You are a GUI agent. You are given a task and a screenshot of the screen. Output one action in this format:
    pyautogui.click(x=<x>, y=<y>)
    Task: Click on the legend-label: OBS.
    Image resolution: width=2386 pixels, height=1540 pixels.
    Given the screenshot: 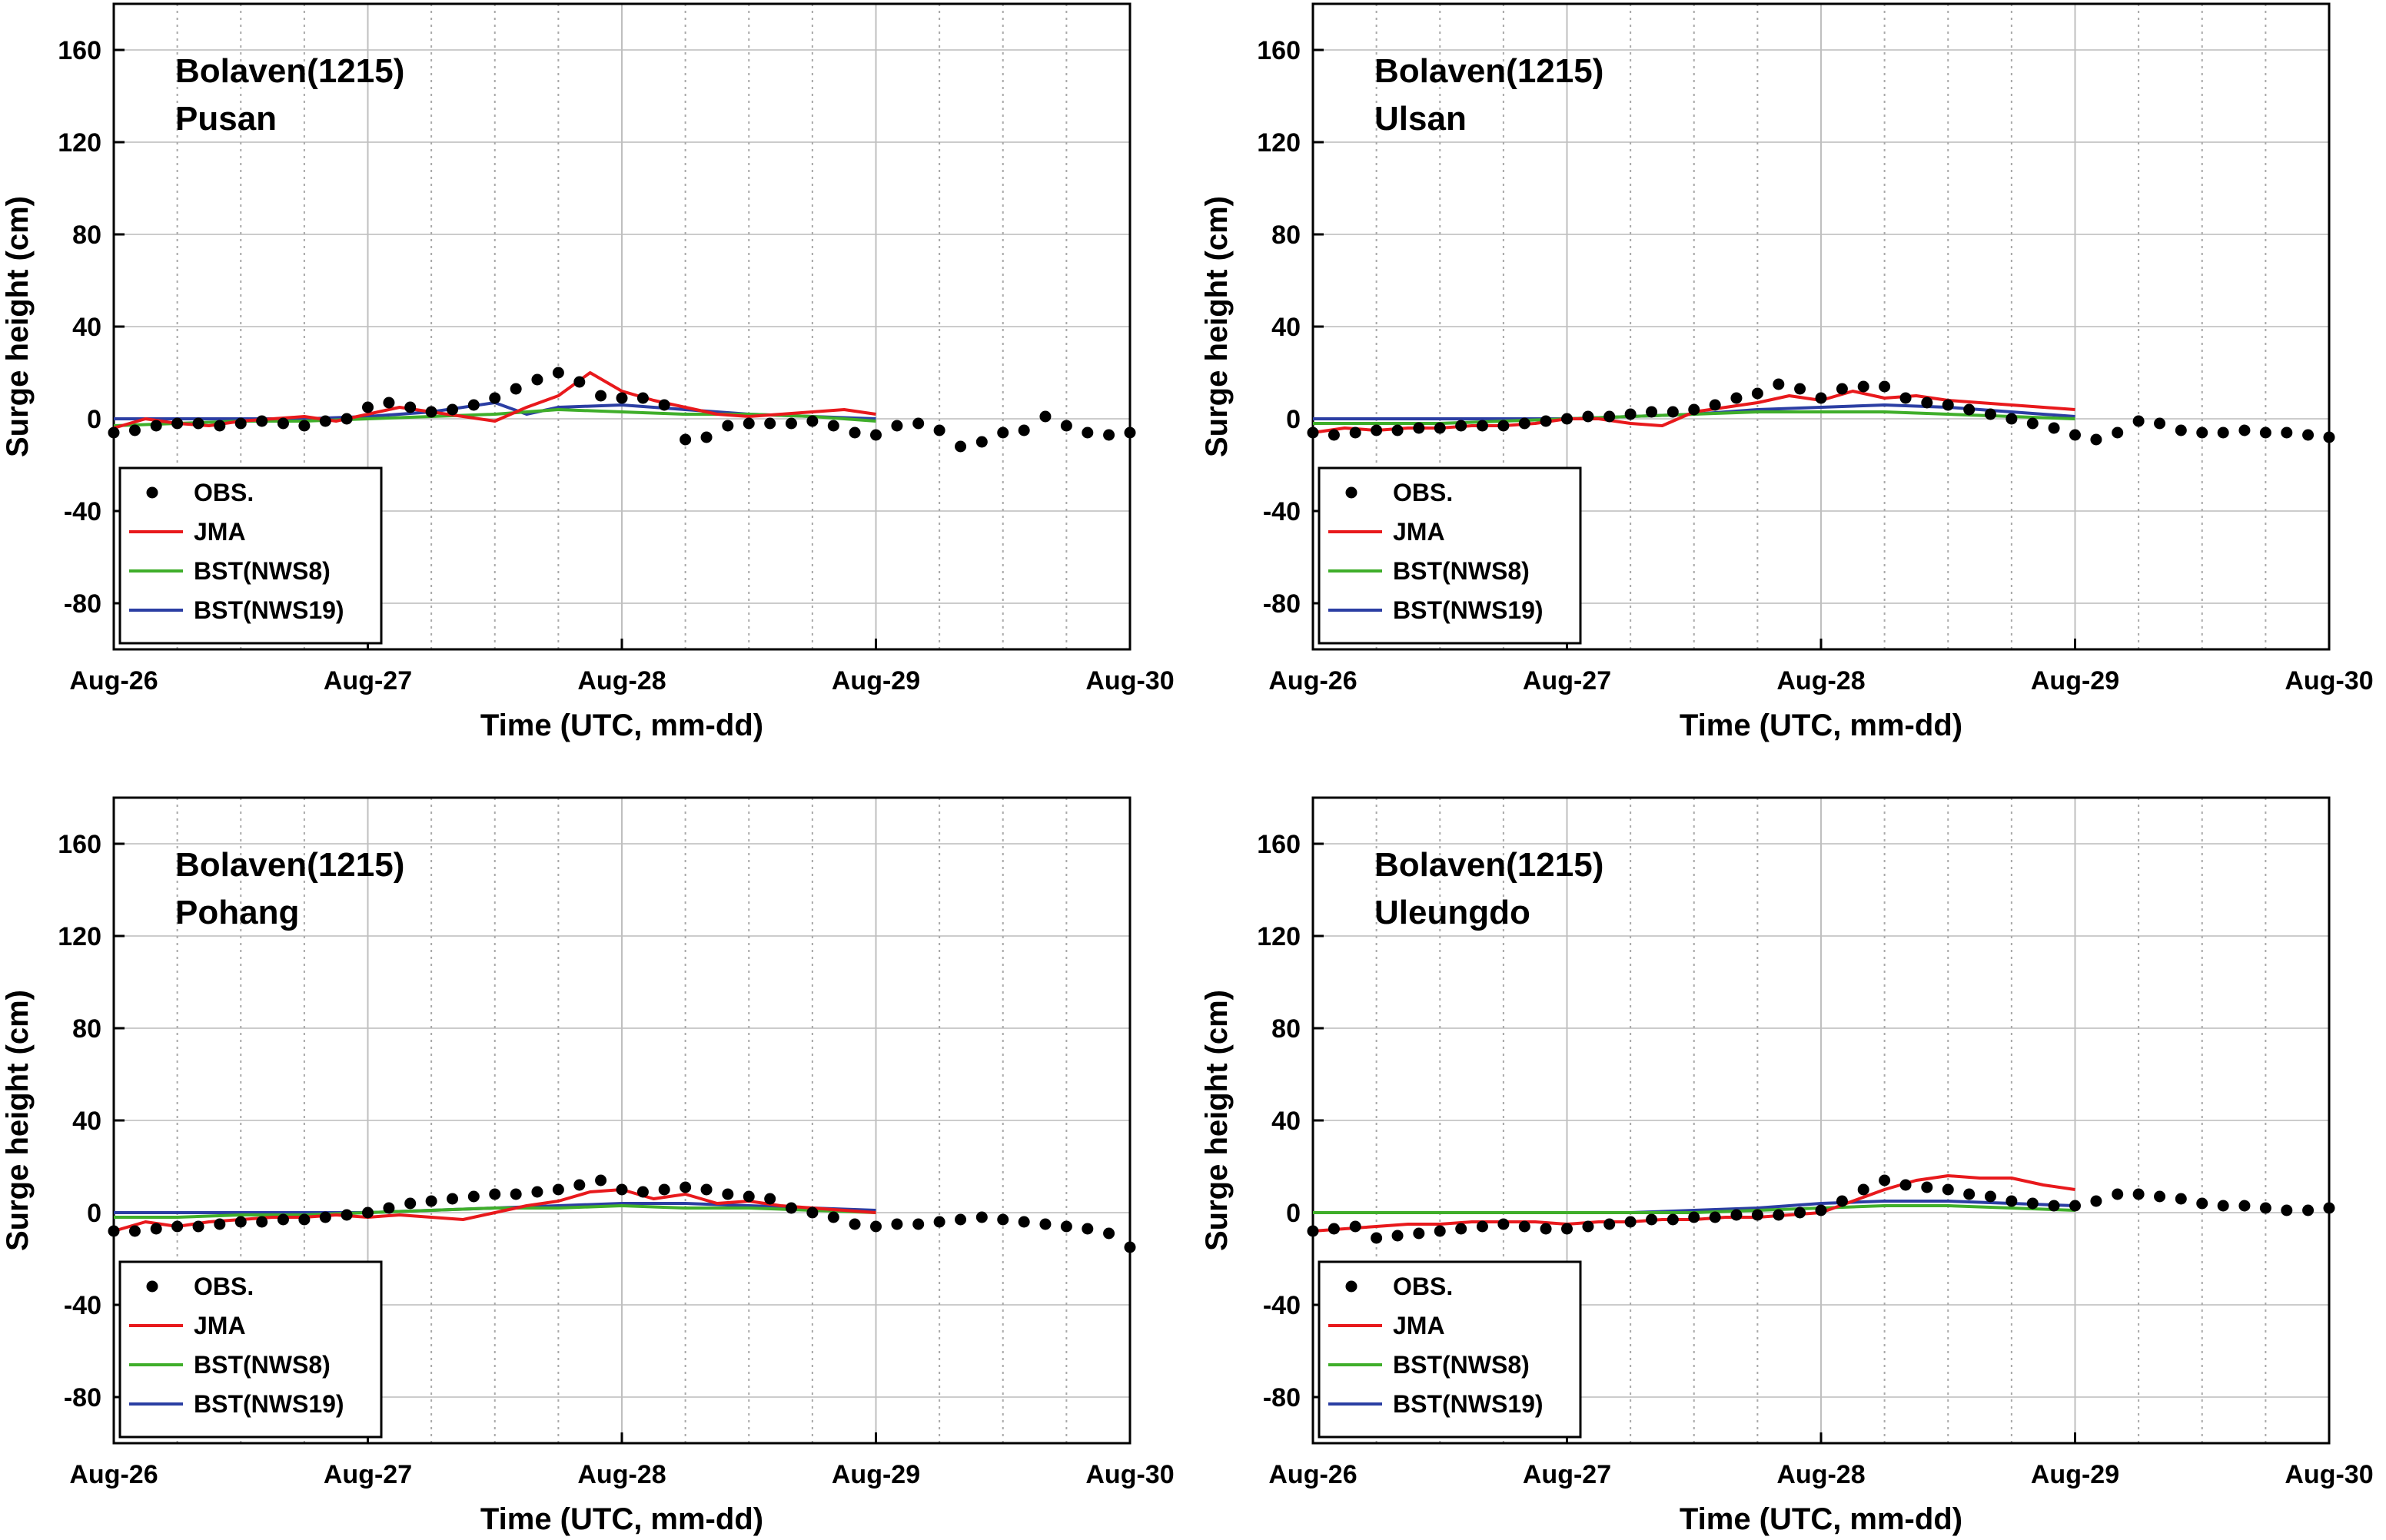 What is the action you would take?
    pyautogui.click(x=1423, y=492)
    